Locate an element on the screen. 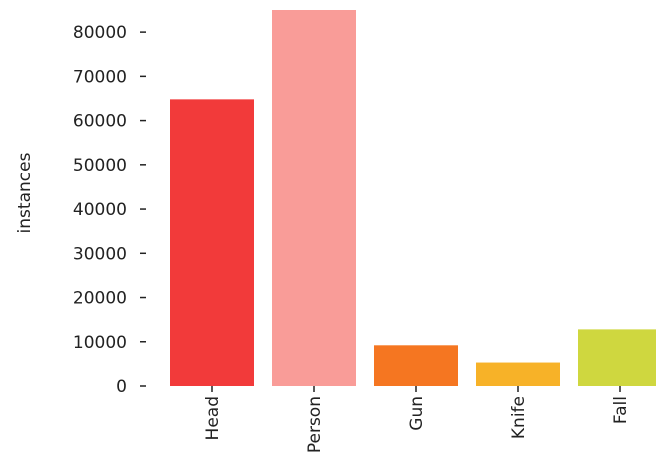  x-axis: Head Person Gun Knife Fall is located at coordinates (417, 419).